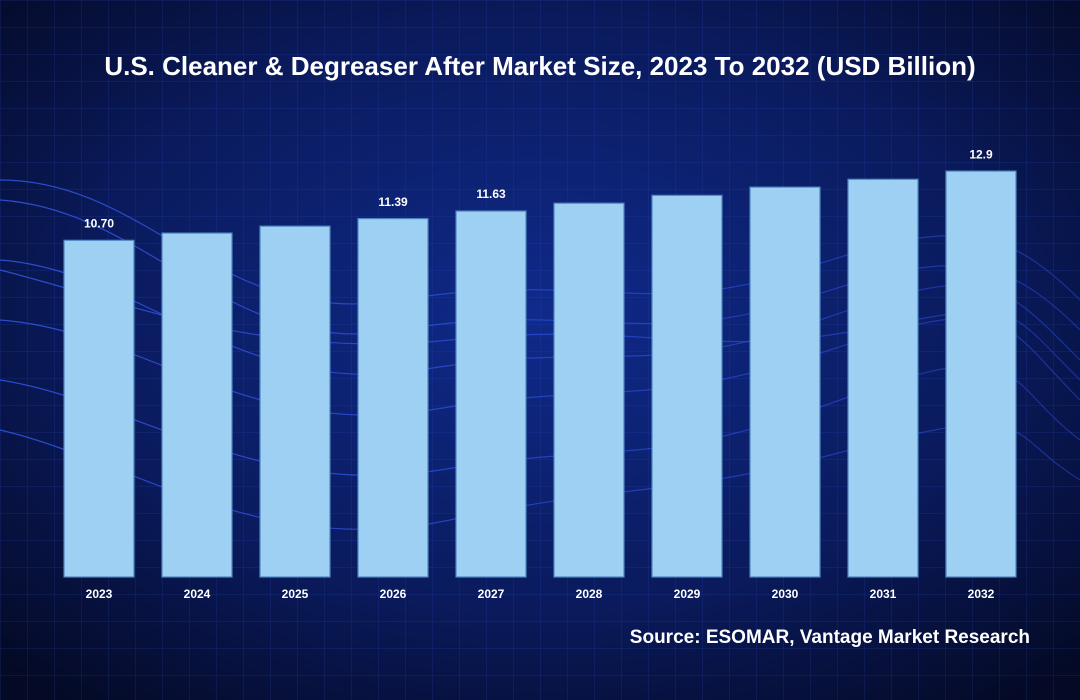 This screenshot has height=700, width=1080. Describe the element at coordinates (981, 594) in the screenshot. I see `x-tick-label: 2032` at that location.